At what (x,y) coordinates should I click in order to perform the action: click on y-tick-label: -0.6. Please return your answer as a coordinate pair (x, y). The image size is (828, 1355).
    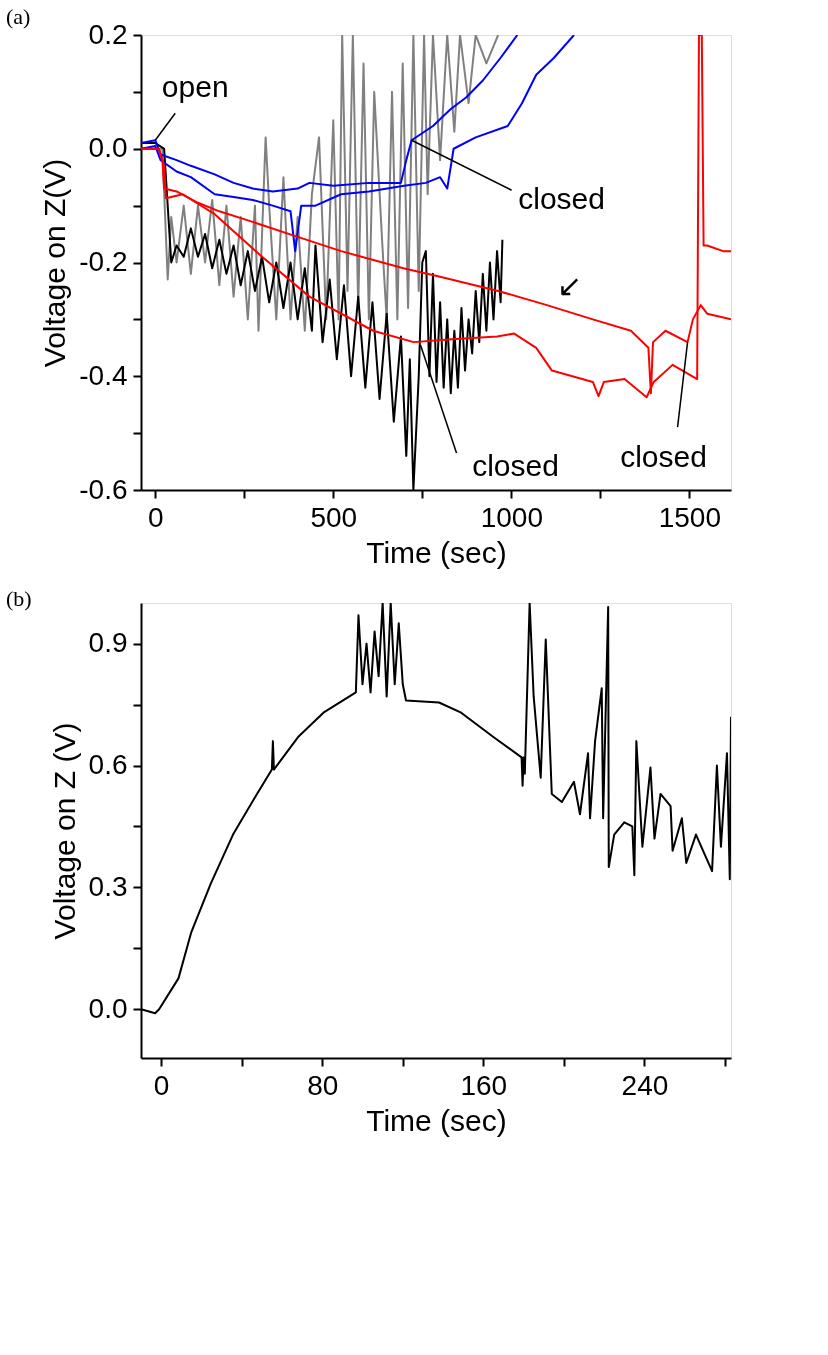
    Looking at the image, I should click on (103, 489).